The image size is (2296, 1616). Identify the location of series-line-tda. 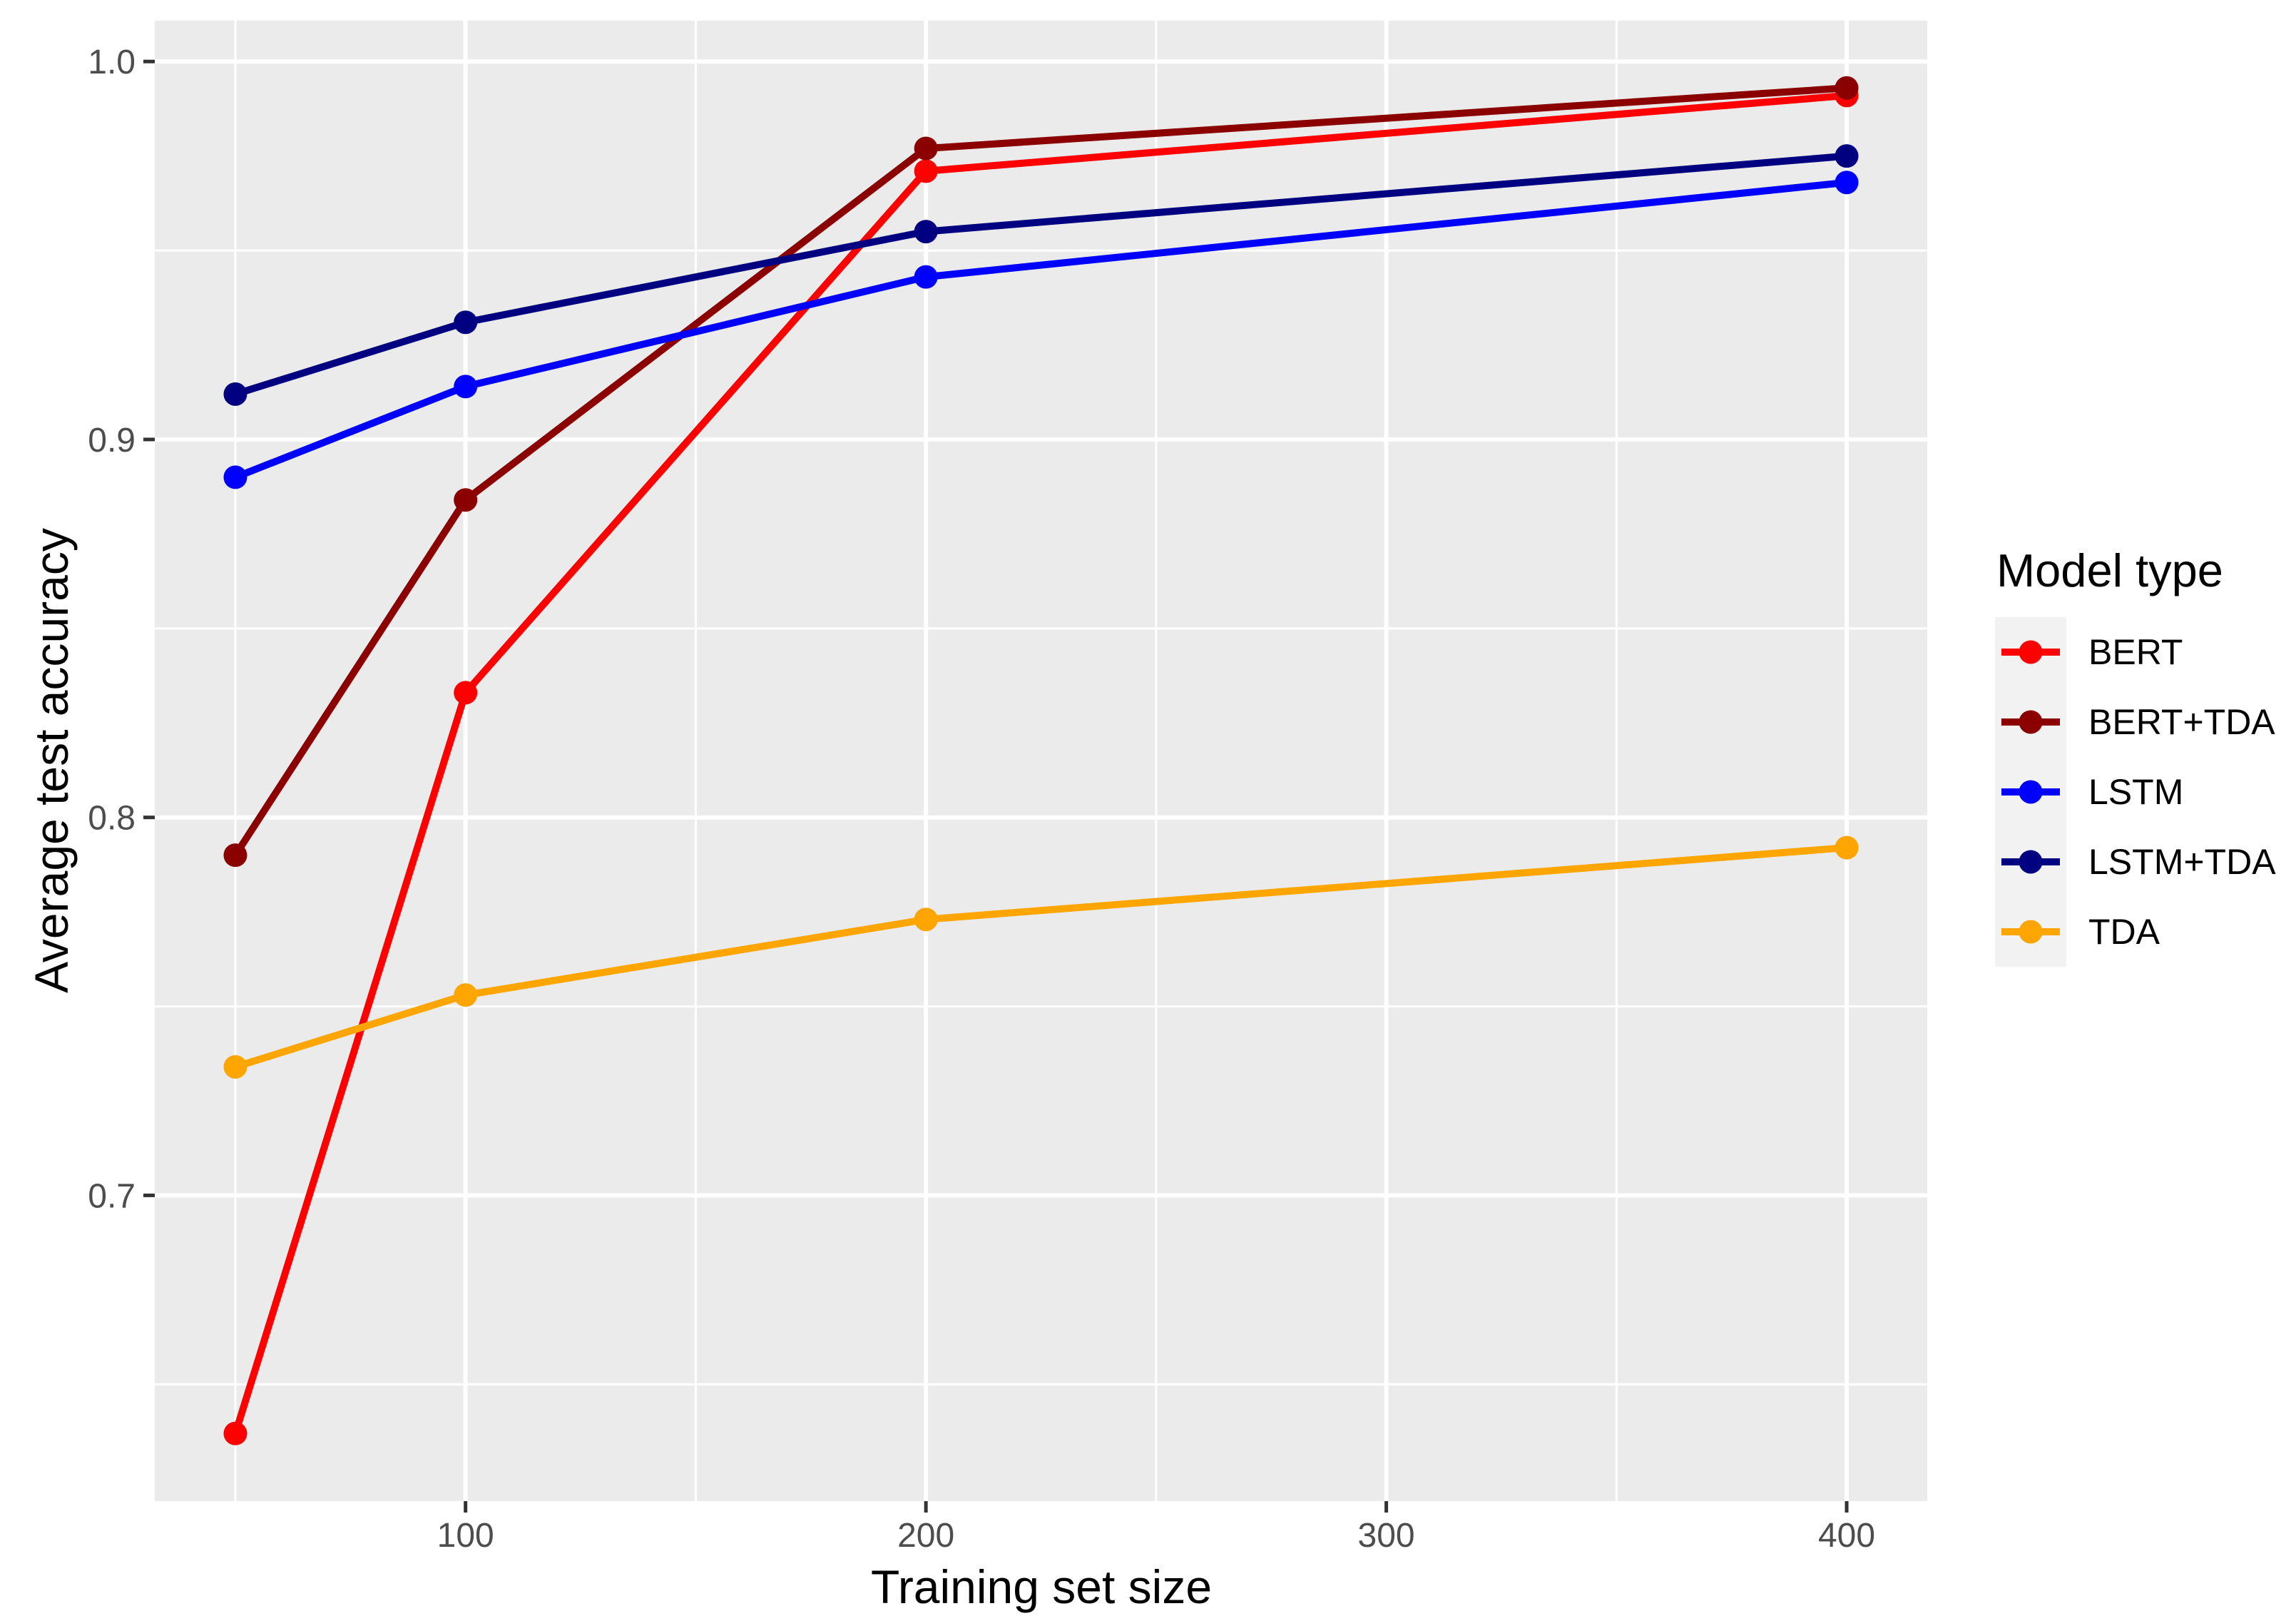
(1040, 957).